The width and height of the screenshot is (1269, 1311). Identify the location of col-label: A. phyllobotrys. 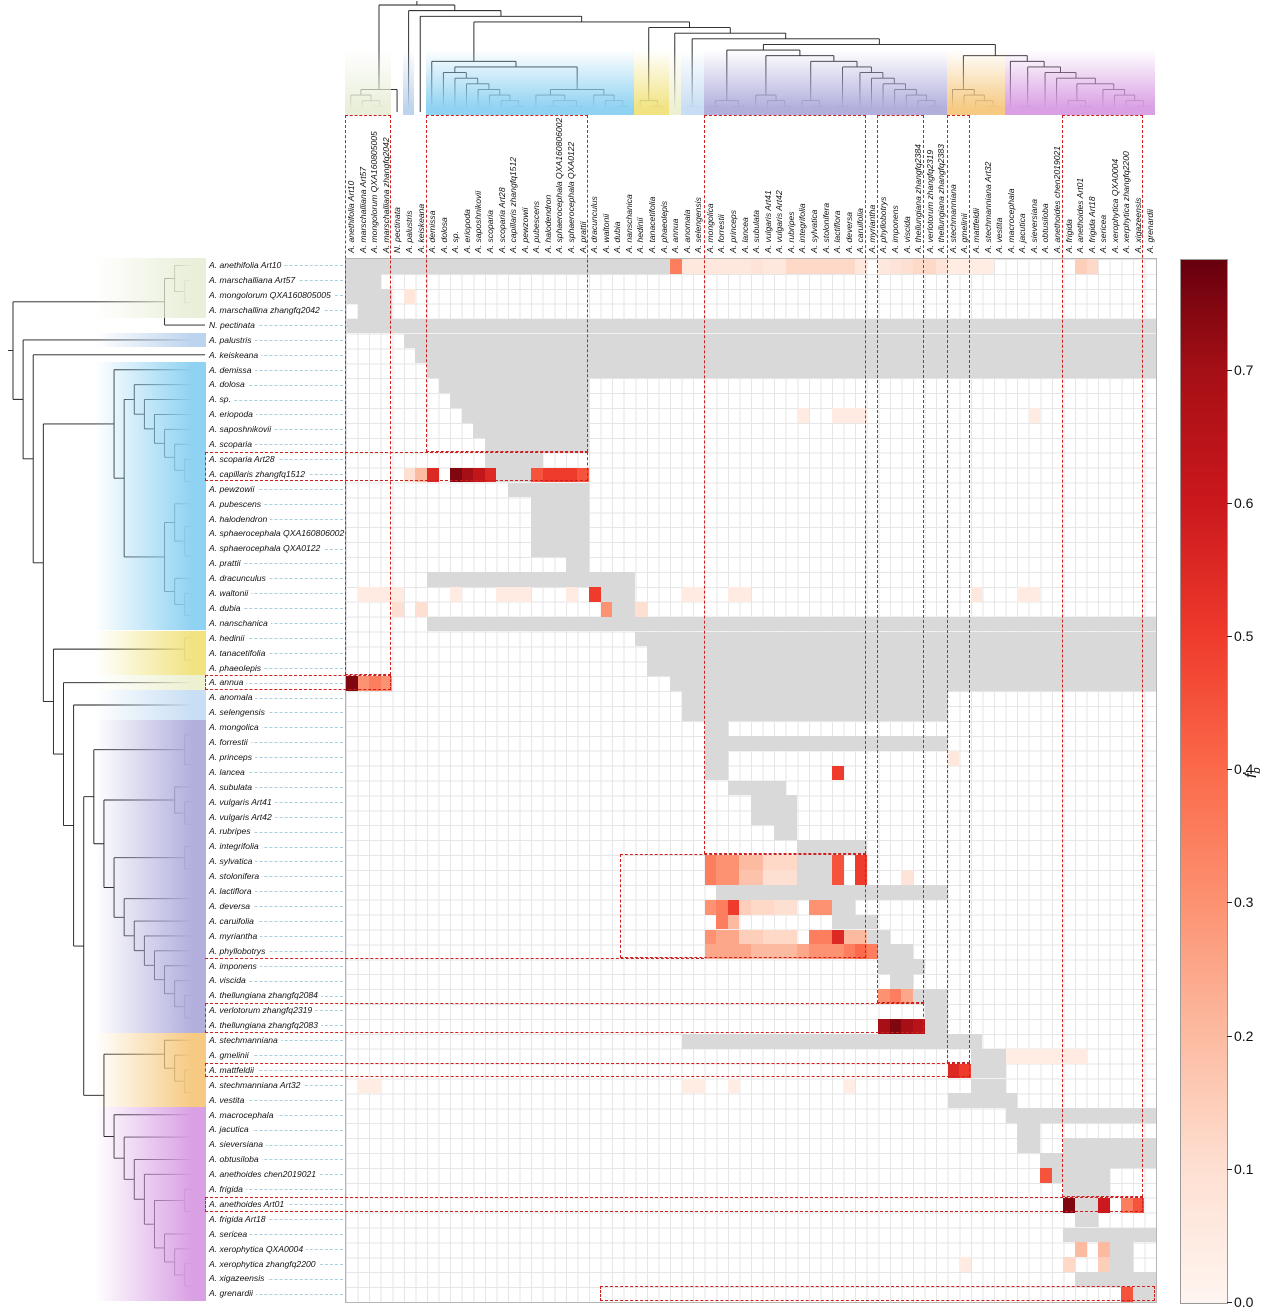
(883, 224).